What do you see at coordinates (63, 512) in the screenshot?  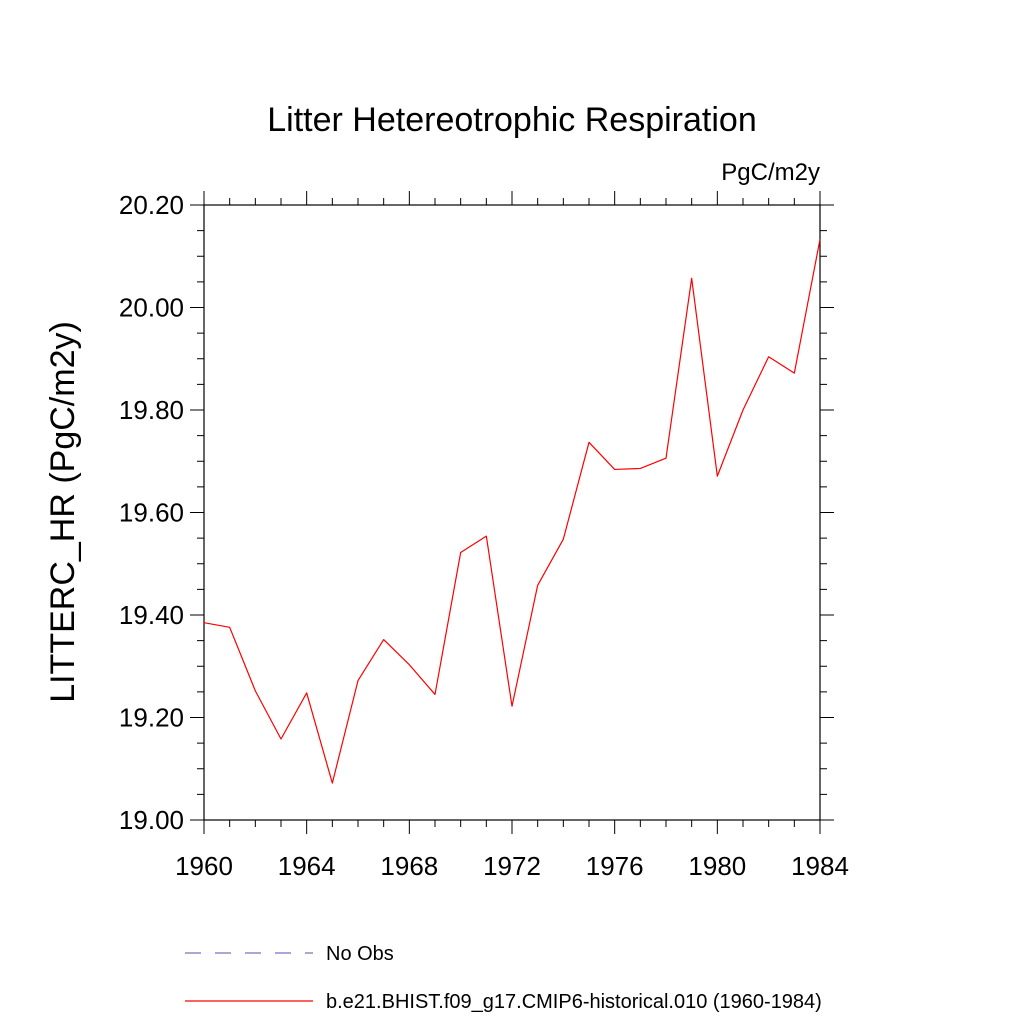 I see `y-axis-title: LITTERC_HR (PgC/m2y)` at bounding box center [63, 512].